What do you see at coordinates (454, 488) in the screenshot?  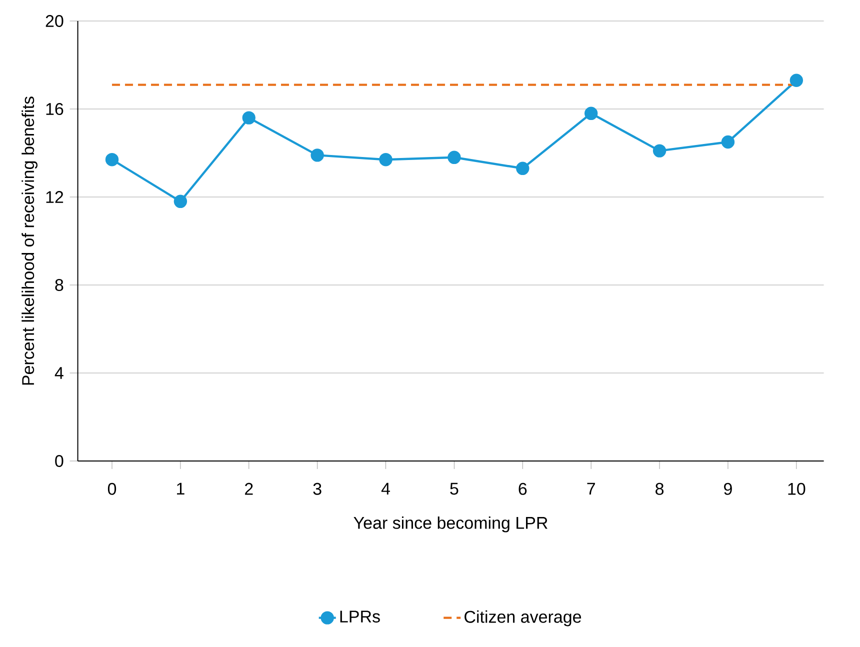 I see `x-tick-label: 5` at bounding box center [454, 488].